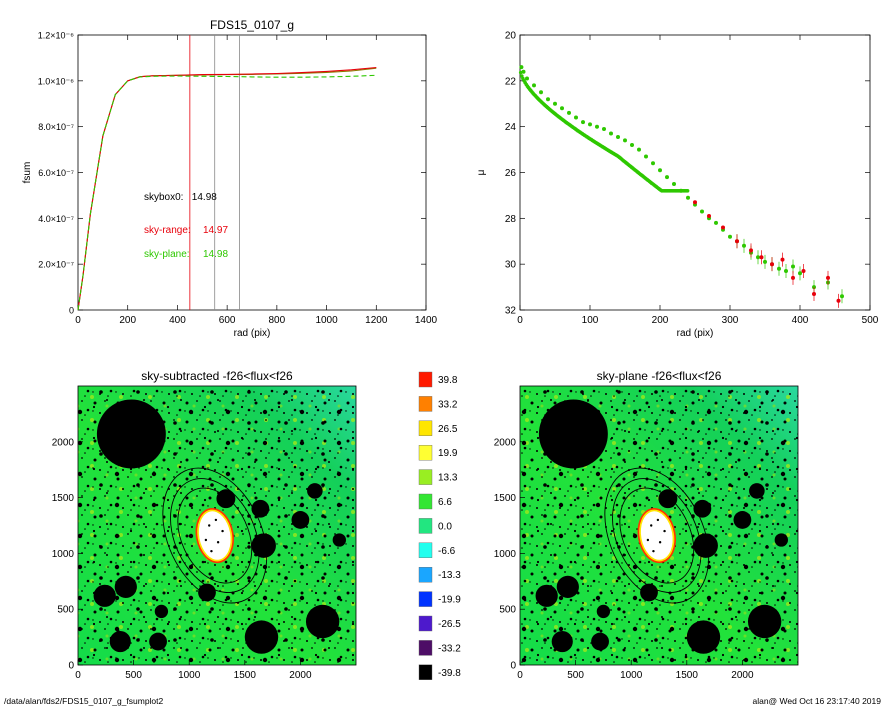 The width and height of the screenshot is (885, 708). I want to click on y-axis-label: fsum, so click(27, 173).